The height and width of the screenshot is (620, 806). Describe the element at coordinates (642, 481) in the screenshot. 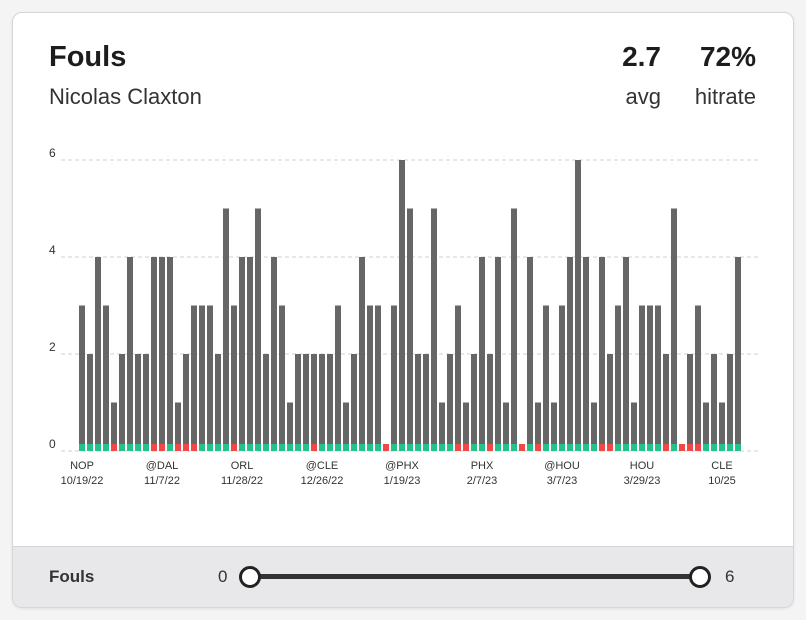

I see `x-tick-date: 3/29/23` at that location.